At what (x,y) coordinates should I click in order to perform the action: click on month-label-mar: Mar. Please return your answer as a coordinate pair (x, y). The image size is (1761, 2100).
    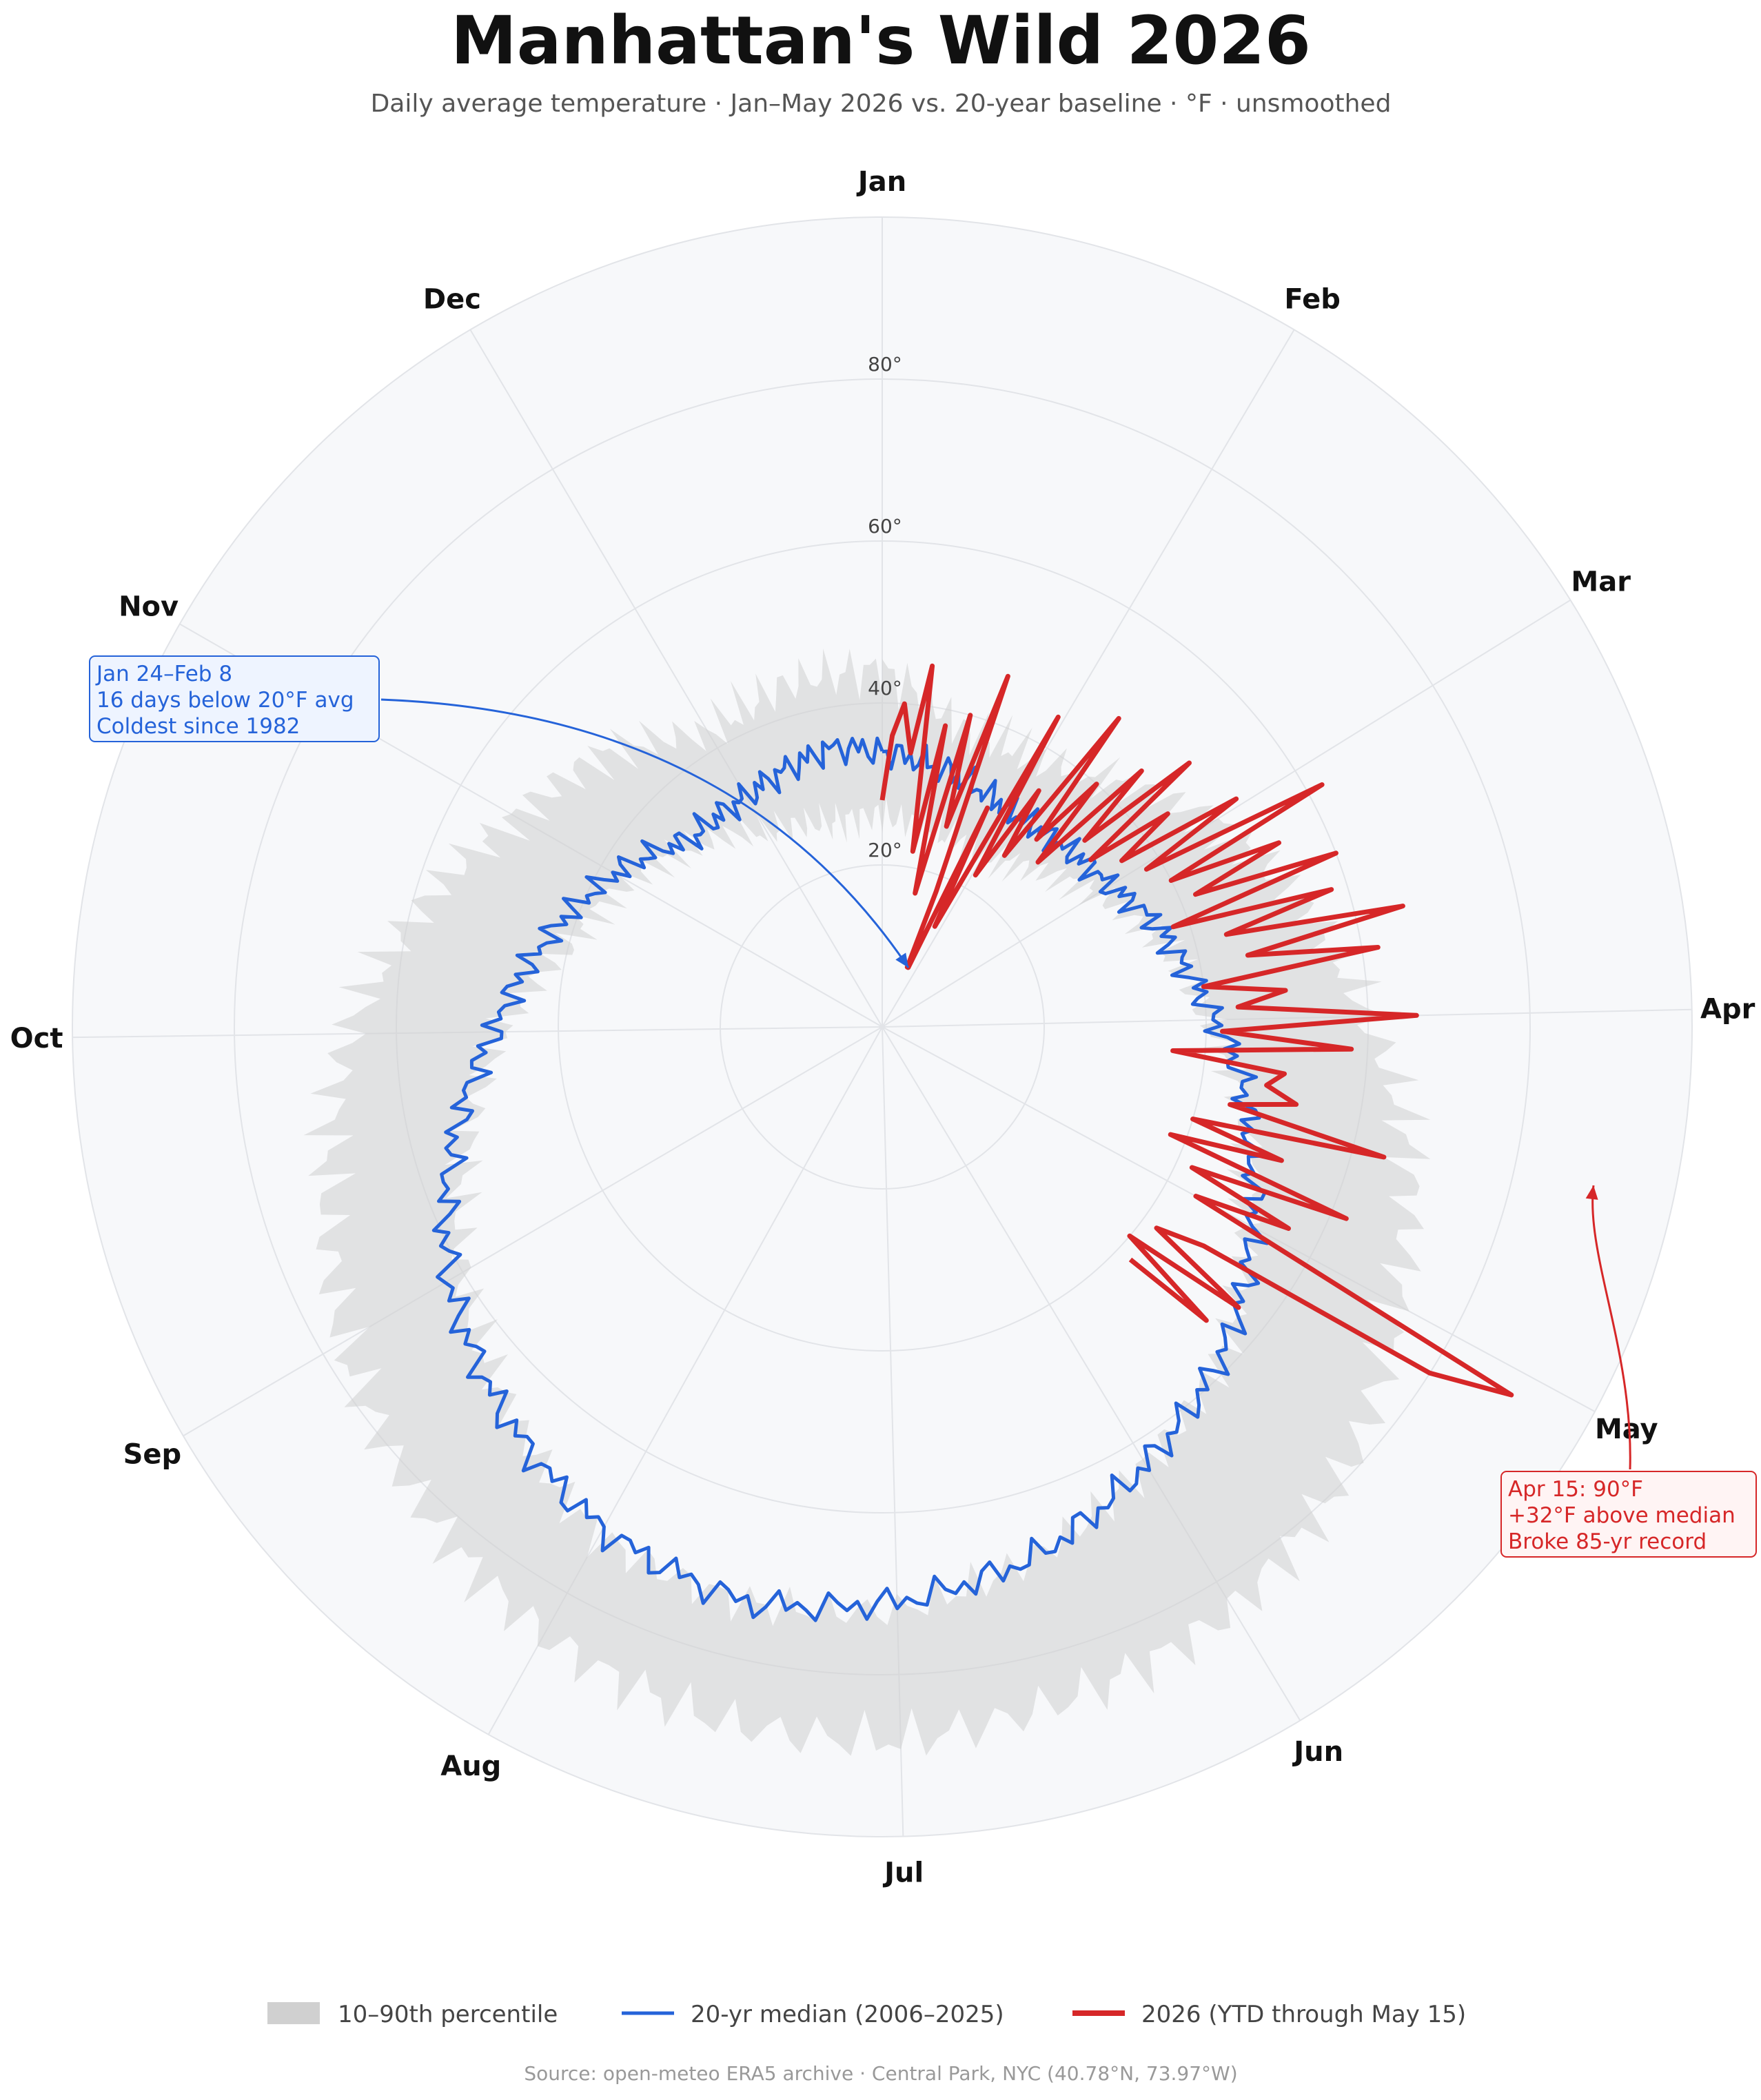
    Looking at the image, I should click on (1601, 582).